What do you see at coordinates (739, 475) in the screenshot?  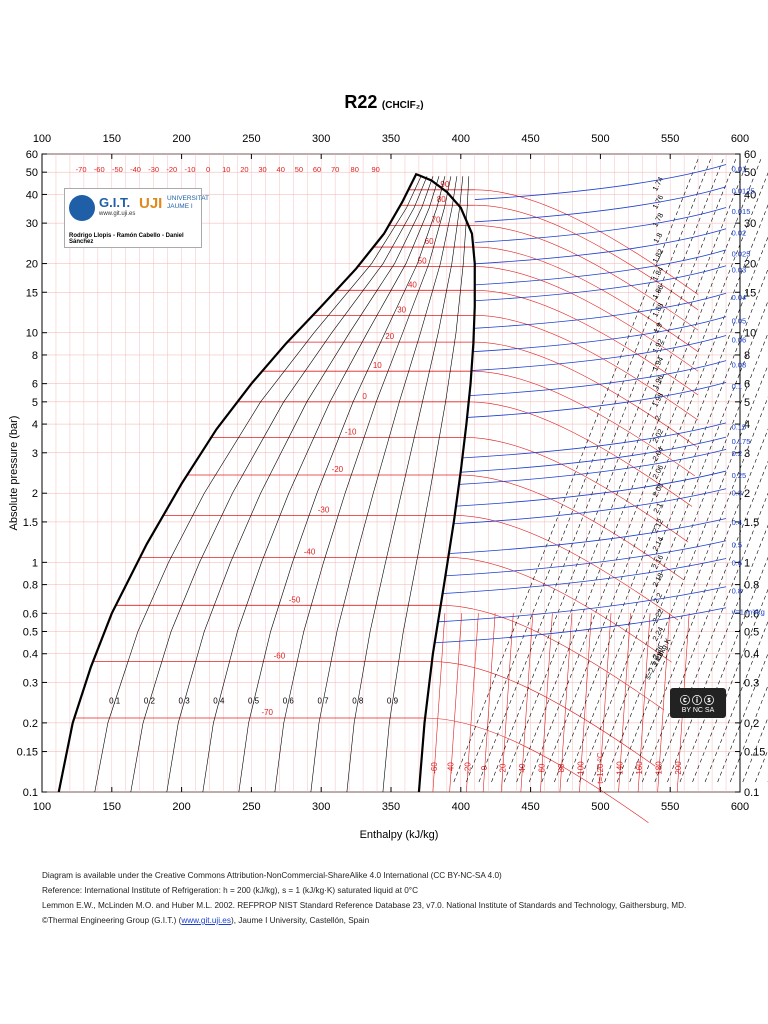 I see `isochore-label: 0.25` at bounding box center [739, 475].